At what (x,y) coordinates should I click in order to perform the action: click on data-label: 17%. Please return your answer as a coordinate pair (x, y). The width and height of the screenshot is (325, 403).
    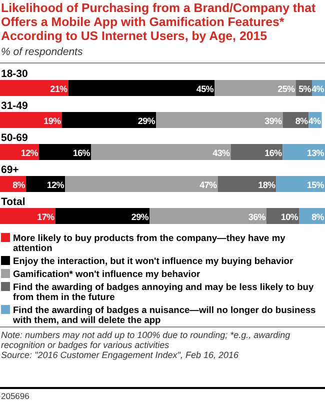
    Looking at the image, I should click on (46, 217).